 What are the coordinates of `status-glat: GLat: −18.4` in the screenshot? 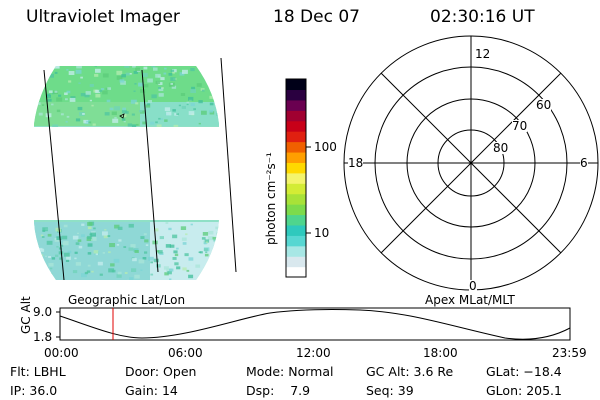 It's located at (524, 371).